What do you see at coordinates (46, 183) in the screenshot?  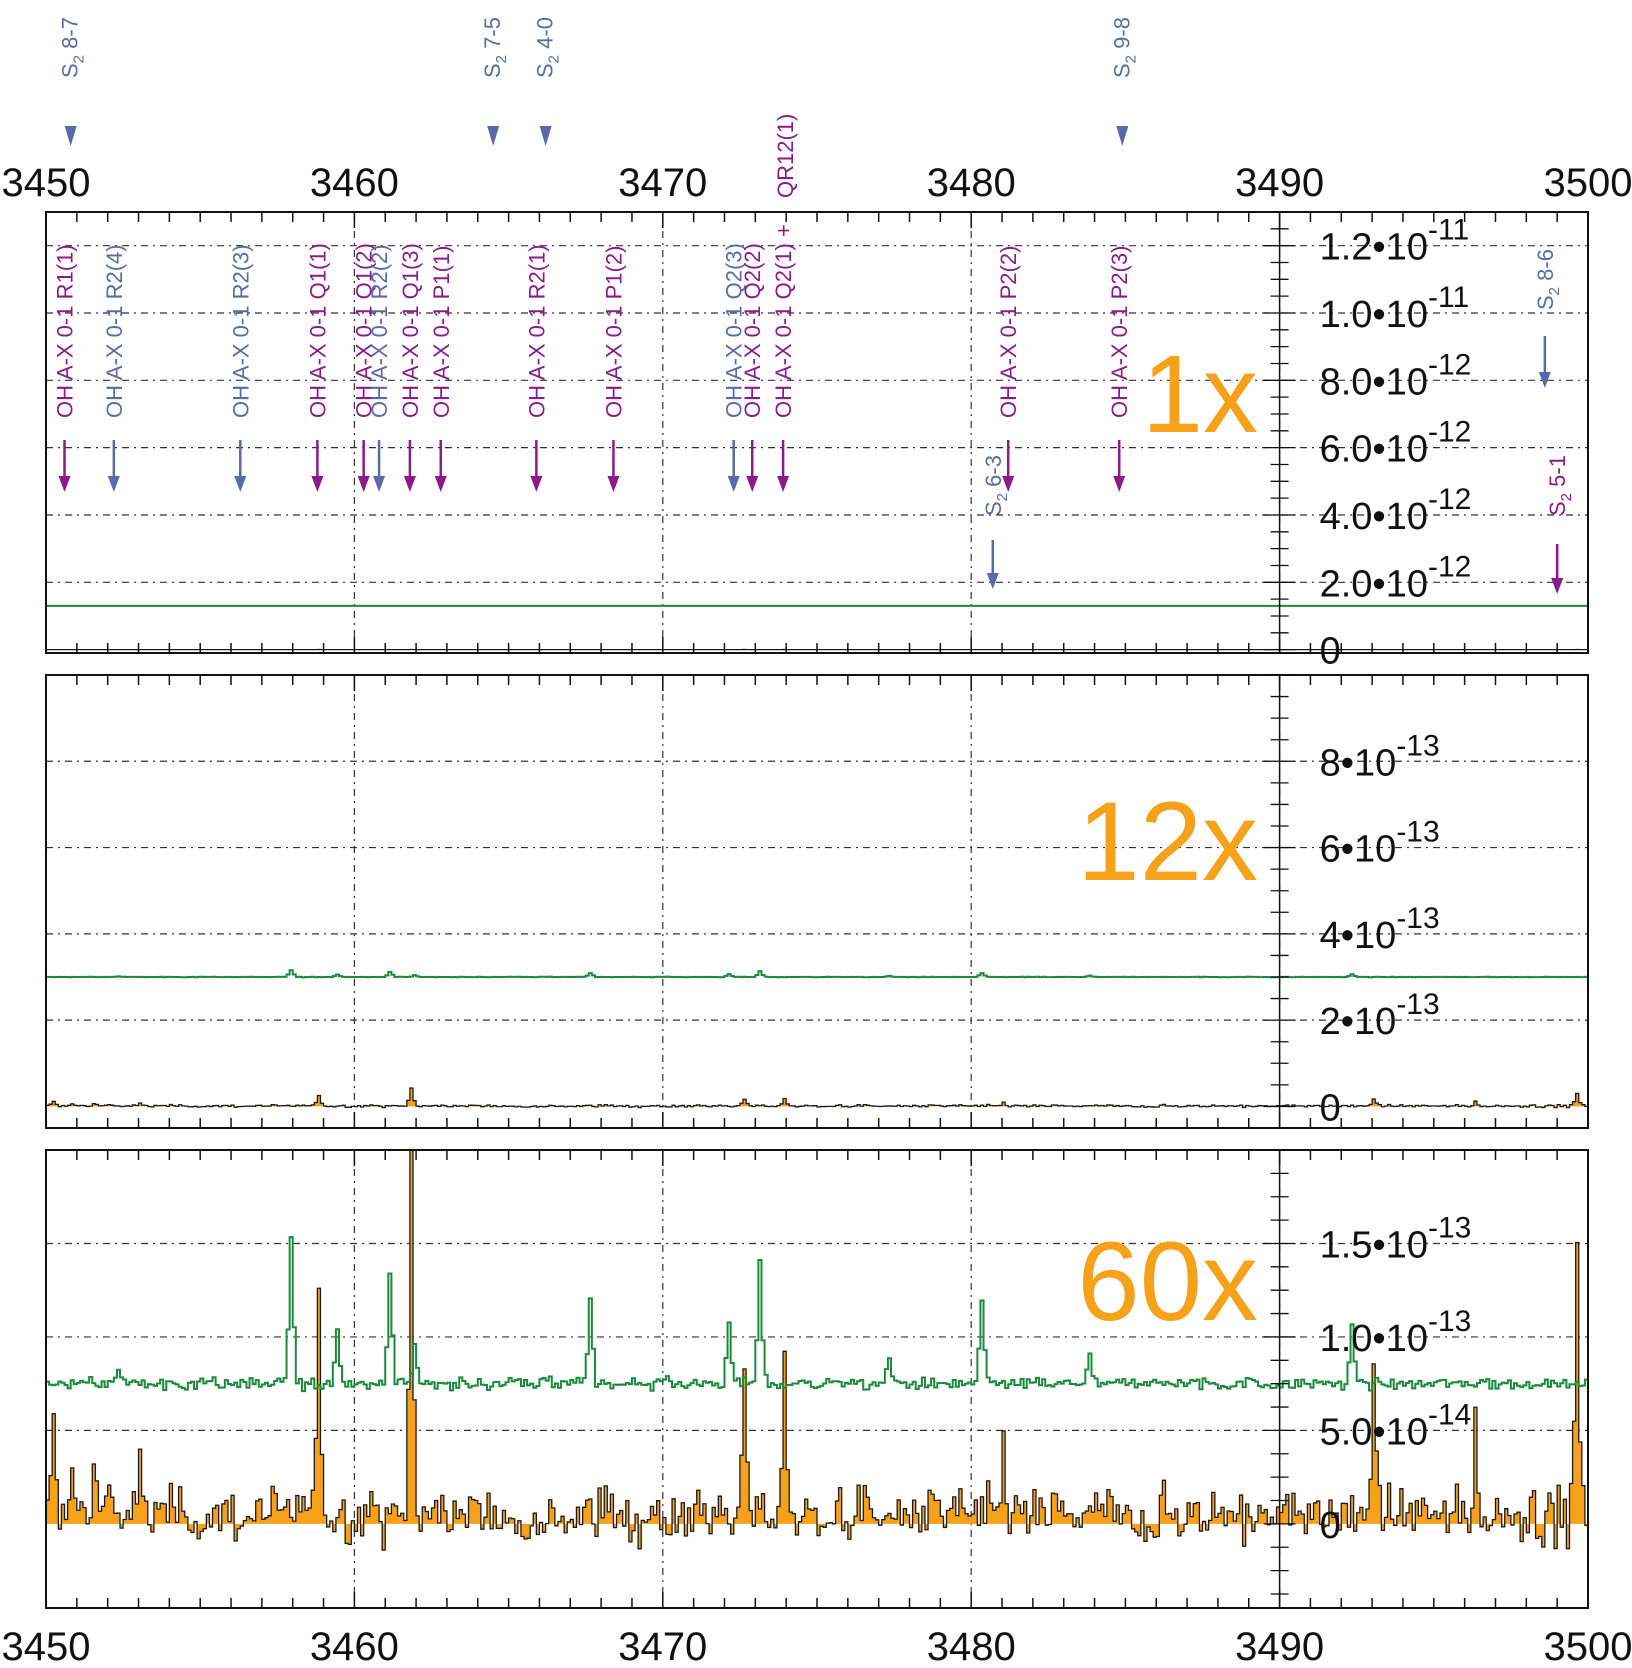 I see `x-tick-label-top: 3450` at bounding box center [46, 183].